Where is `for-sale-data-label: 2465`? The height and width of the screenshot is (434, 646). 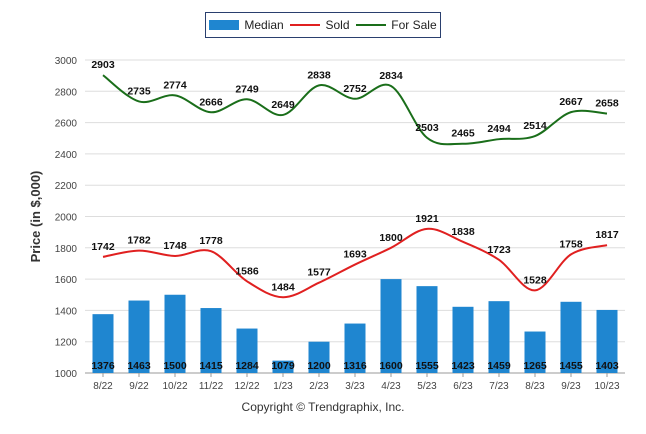
for-sale-data-label: 2465 is located at coordinates (463, 134).